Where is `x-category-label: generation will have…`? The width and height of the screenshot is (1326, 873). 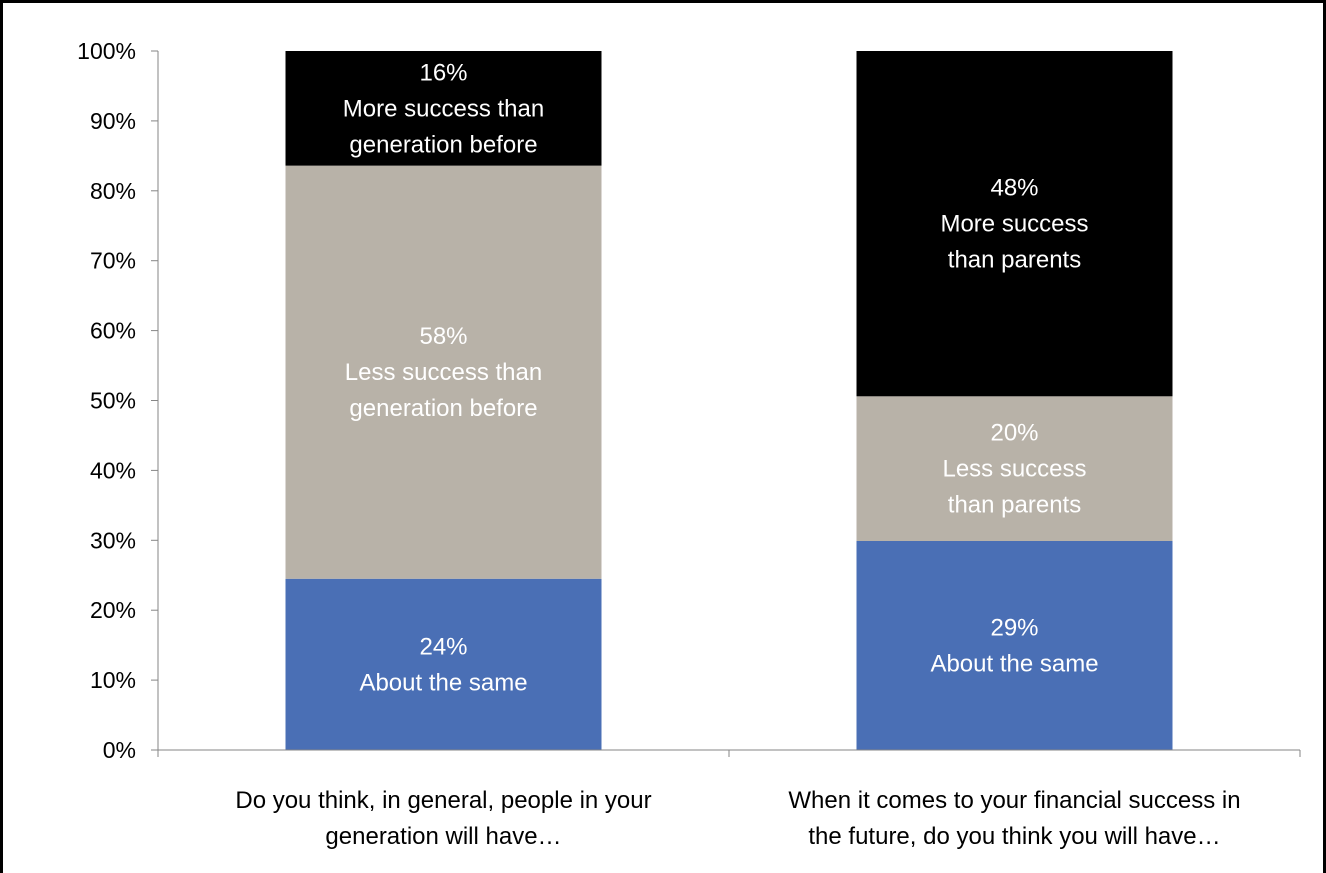 x-category-label: generation will have… is located at coordinates (443, 836).